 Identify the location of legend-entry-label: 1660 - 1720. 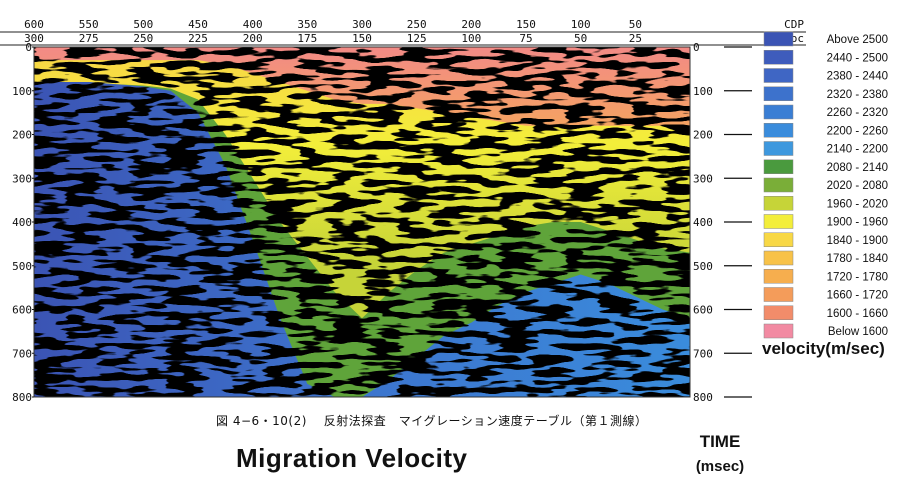
(857, 296).